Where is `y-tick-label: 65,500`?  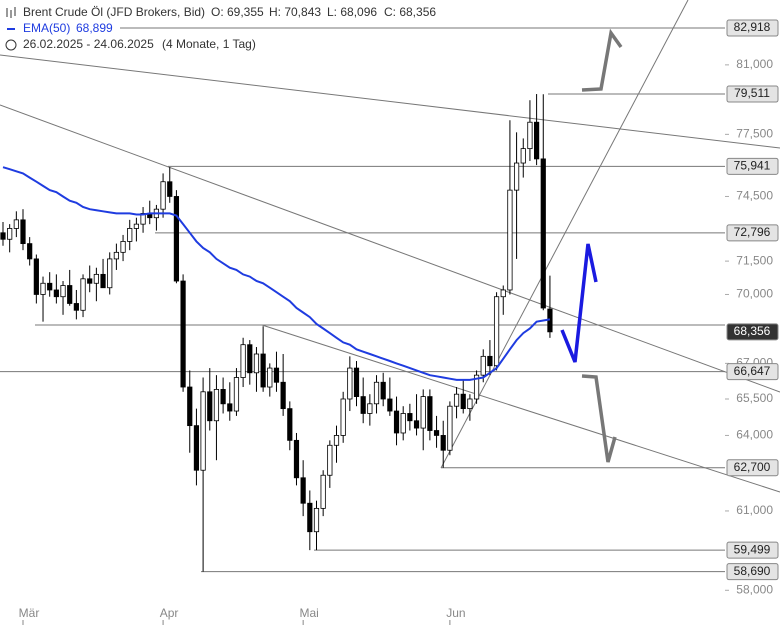 y-tick-label: 65,500 is located at coordinates (754, 398).